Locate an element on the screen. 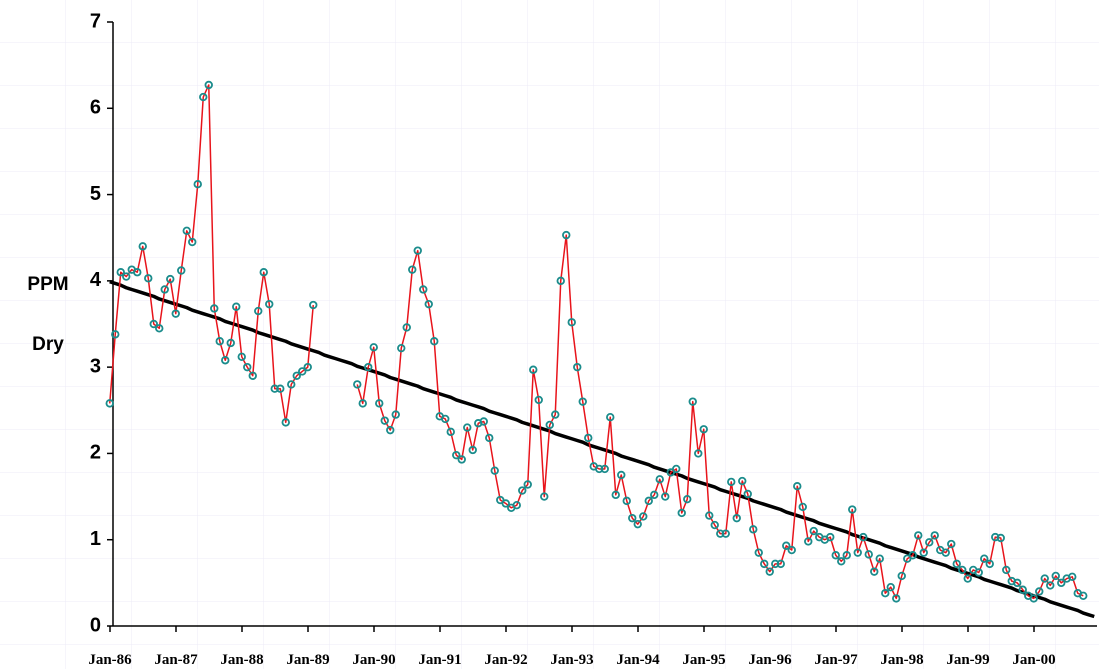 Image resolution: width=1099 pixels, height=669 pixels. x-tick-label: Jan-87 is located at coordinates (176, 660).